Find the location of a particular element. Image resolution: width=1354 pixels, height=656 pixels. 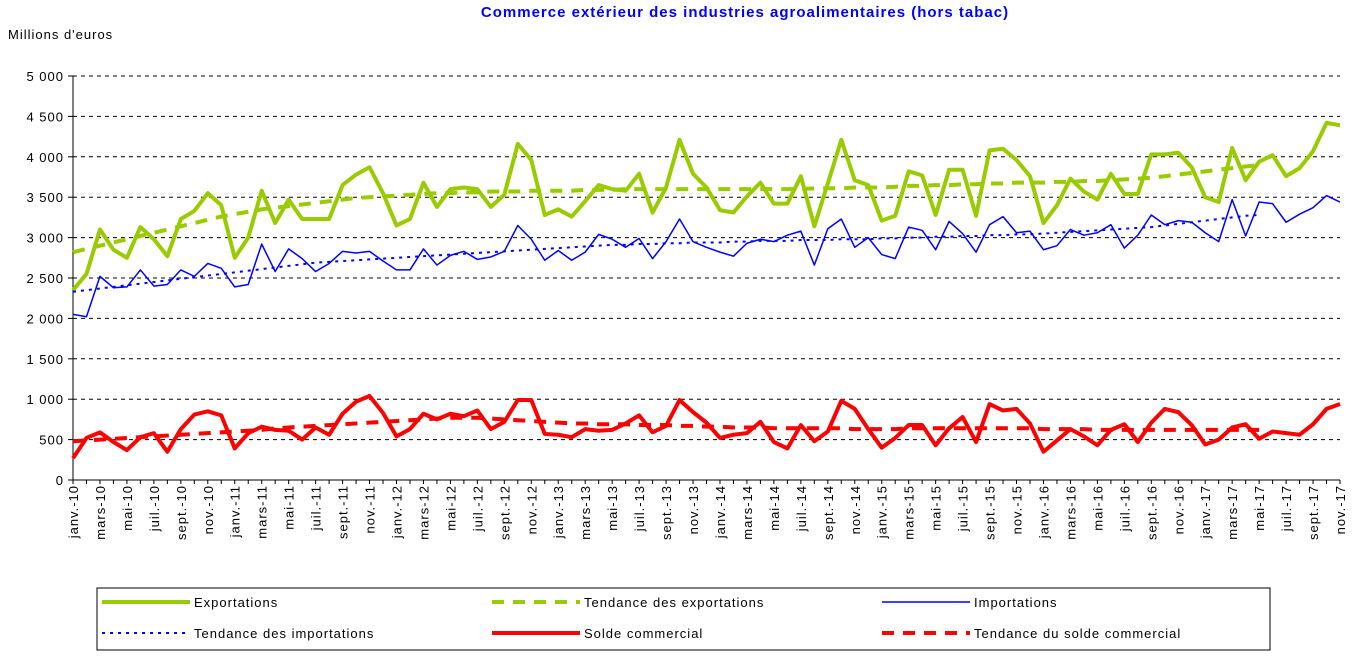

x-tick-label: janv.-13 is located at coordinates (558, 512).